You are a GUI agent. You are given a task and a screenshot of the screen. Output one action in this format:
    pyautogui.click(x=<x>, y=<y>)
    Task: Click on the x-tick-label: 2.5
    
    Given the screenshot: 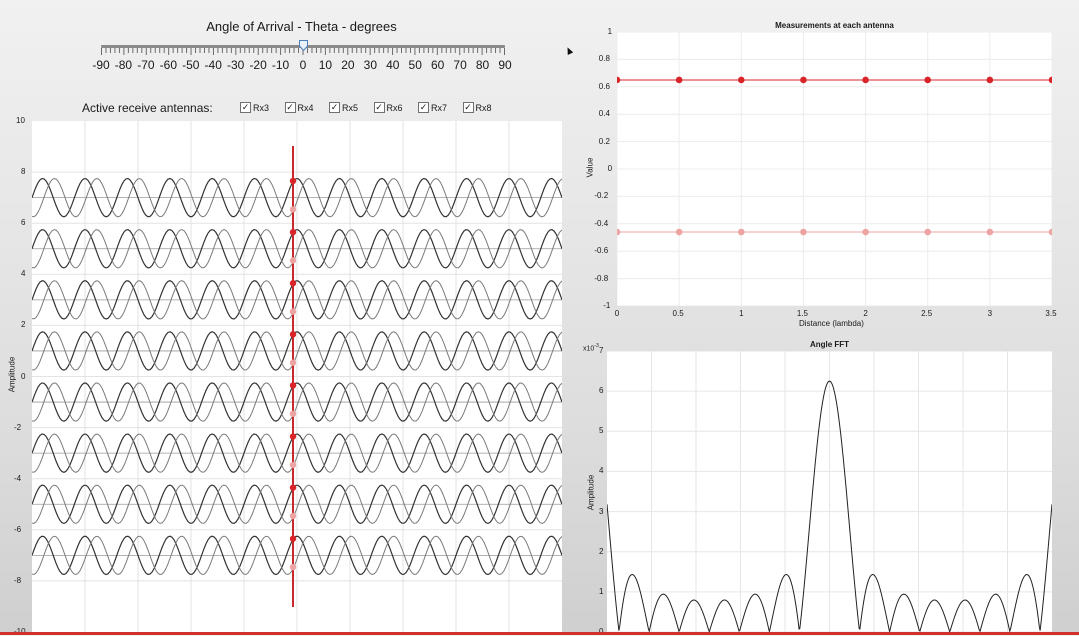 What is the action you would take?
    pyautogui.click(x=927, y=313)
    